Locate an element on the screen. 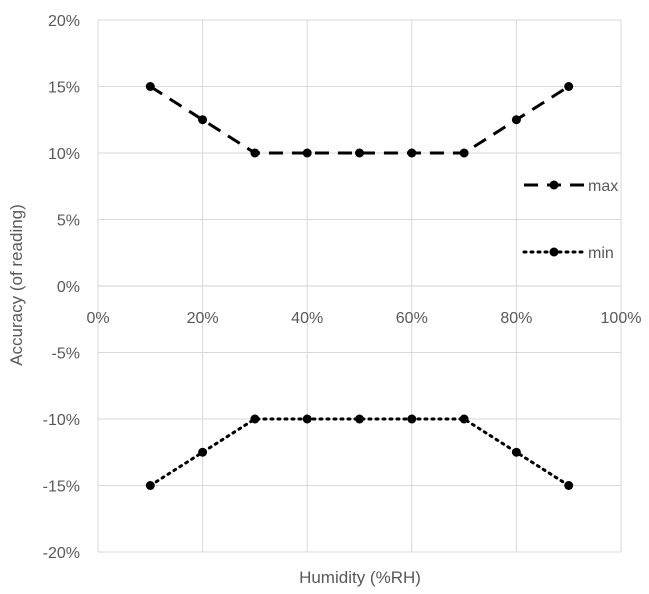 The width and height of the screenshot is (649, 594). legend-marker-min is located at coordinates (554, 252).